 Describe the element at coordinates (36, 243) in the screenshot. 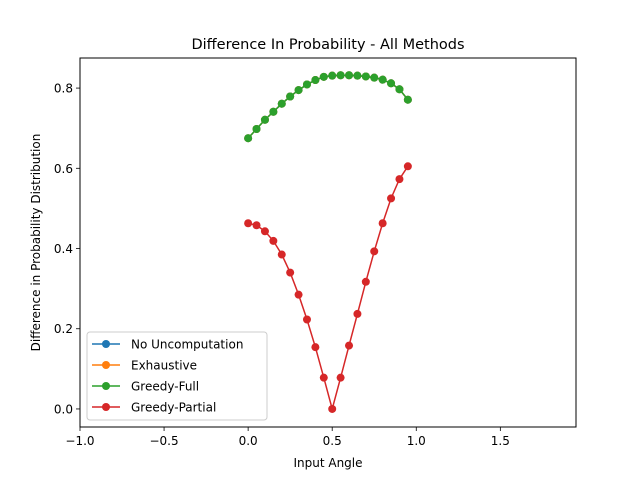

I see `y-axis-label: Difference in Probability Distribution` at that location.